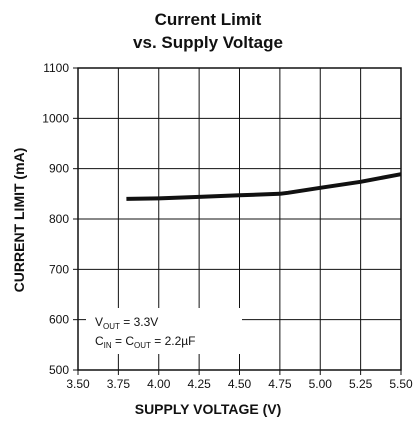 The width and height of the screenshot is (417, 425). I want to click on y-tick-label: 600, so click(59, 320).